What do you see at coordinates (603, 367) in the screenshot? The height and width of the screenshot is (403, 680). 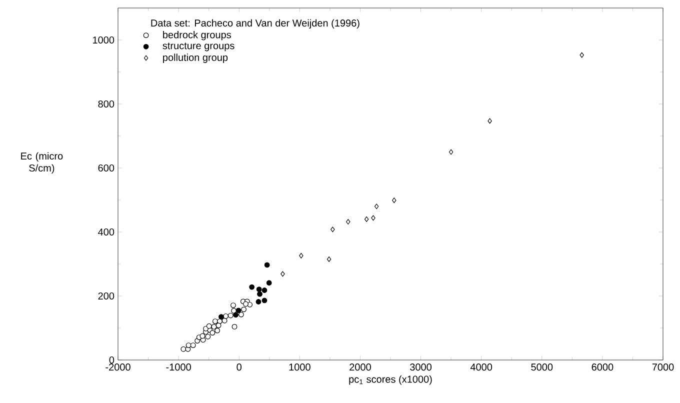 I see `x-tick-label: 6000` at bounding box center [603, 367].